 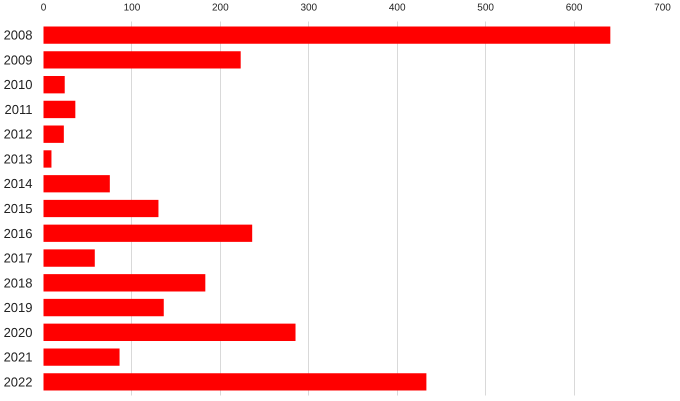 What do you see at coordinates (663, 8) in the screenshot?
I see `x-tick-label: 700` at bounding box center [663, 8].